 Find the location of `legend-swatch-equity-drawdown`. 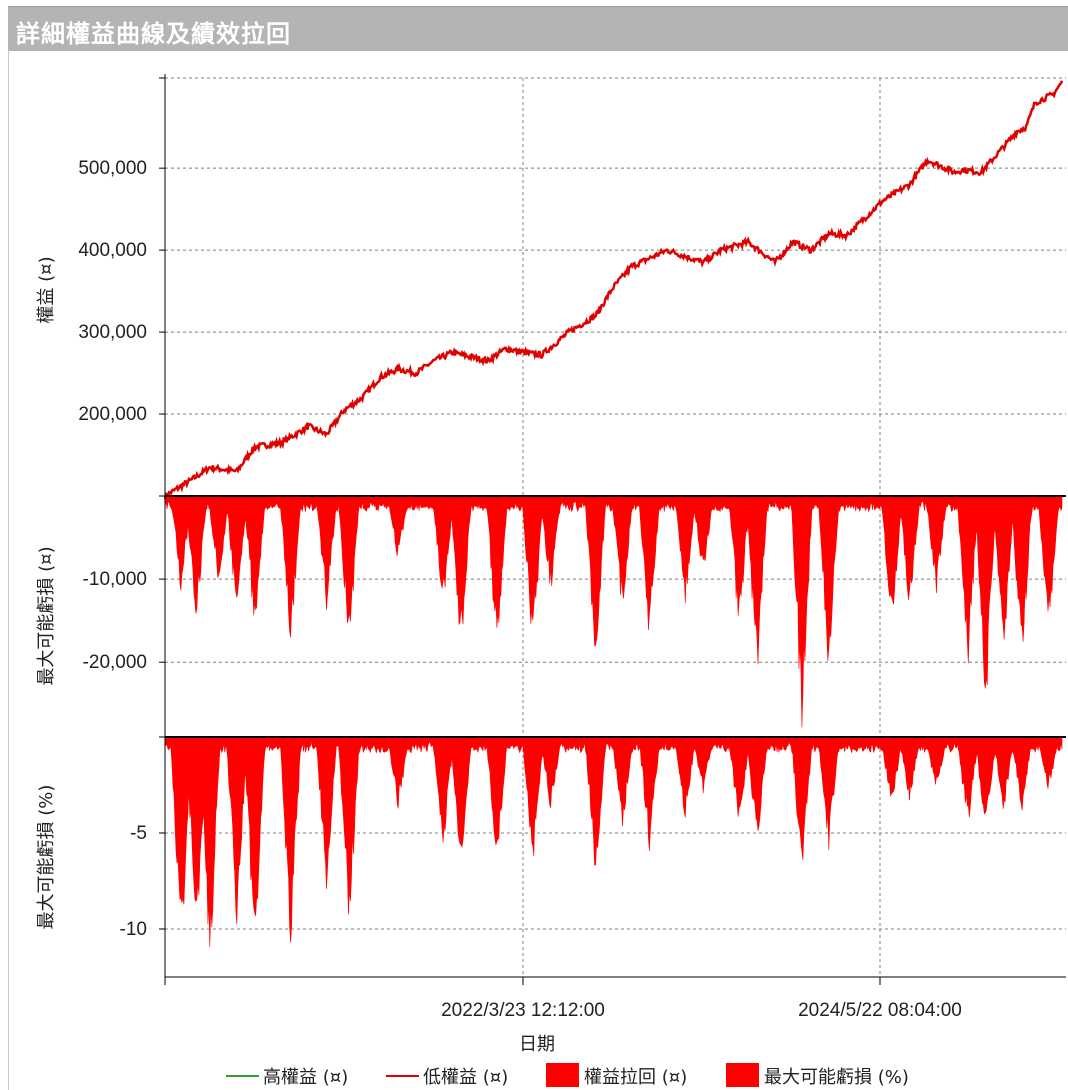

legend-swatch-equity-drawdown is located at coordinates (562, 1075).